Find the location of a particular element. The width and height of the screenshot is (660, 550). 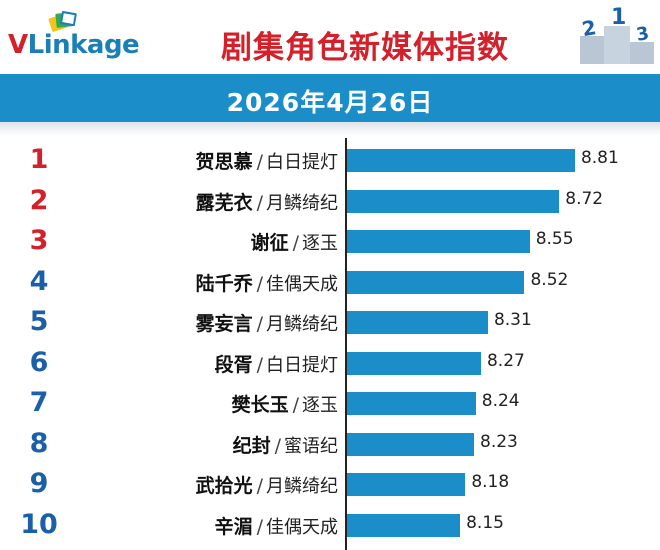

character-name: 贺思慕 is located at coordinates (224, 162).